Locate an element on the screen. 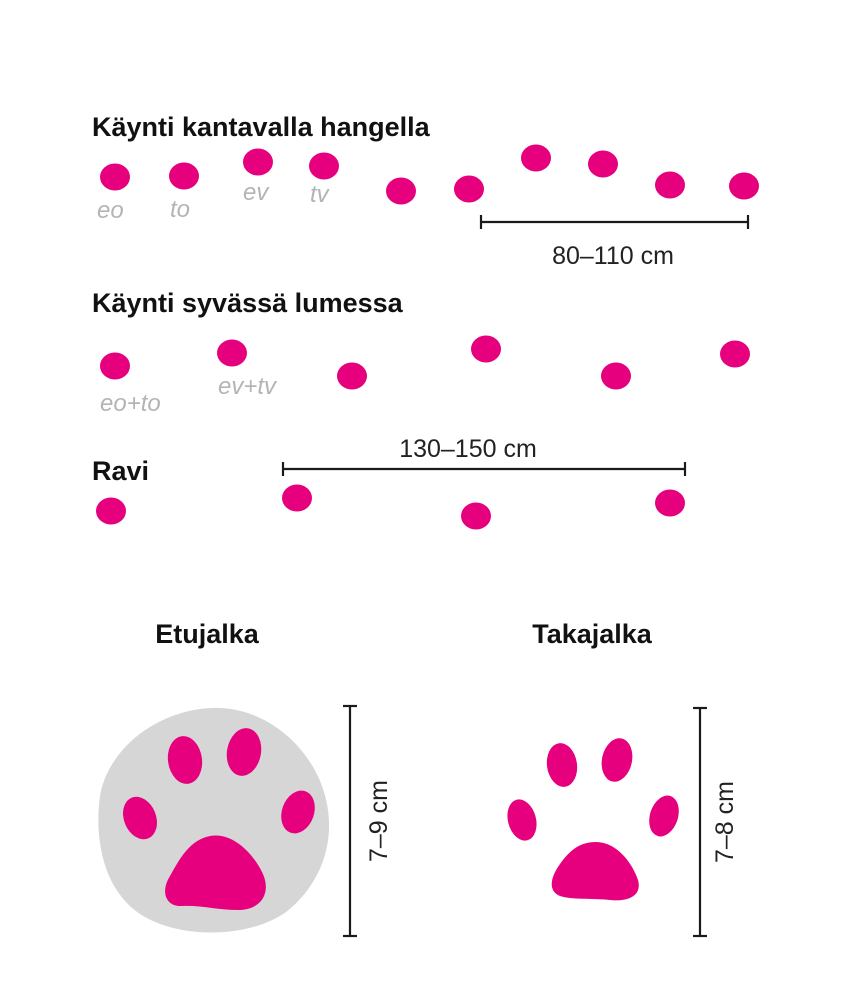  trot-title: Ravi is located at coordinates (120, 471).